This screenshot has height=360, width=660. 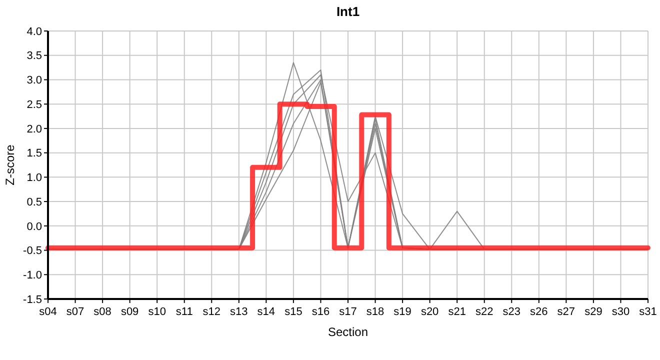 What do you see at coordinates (403, 312) in the screenshot?
I see `x-tick-label: s19` at bounding box center [403, 312].